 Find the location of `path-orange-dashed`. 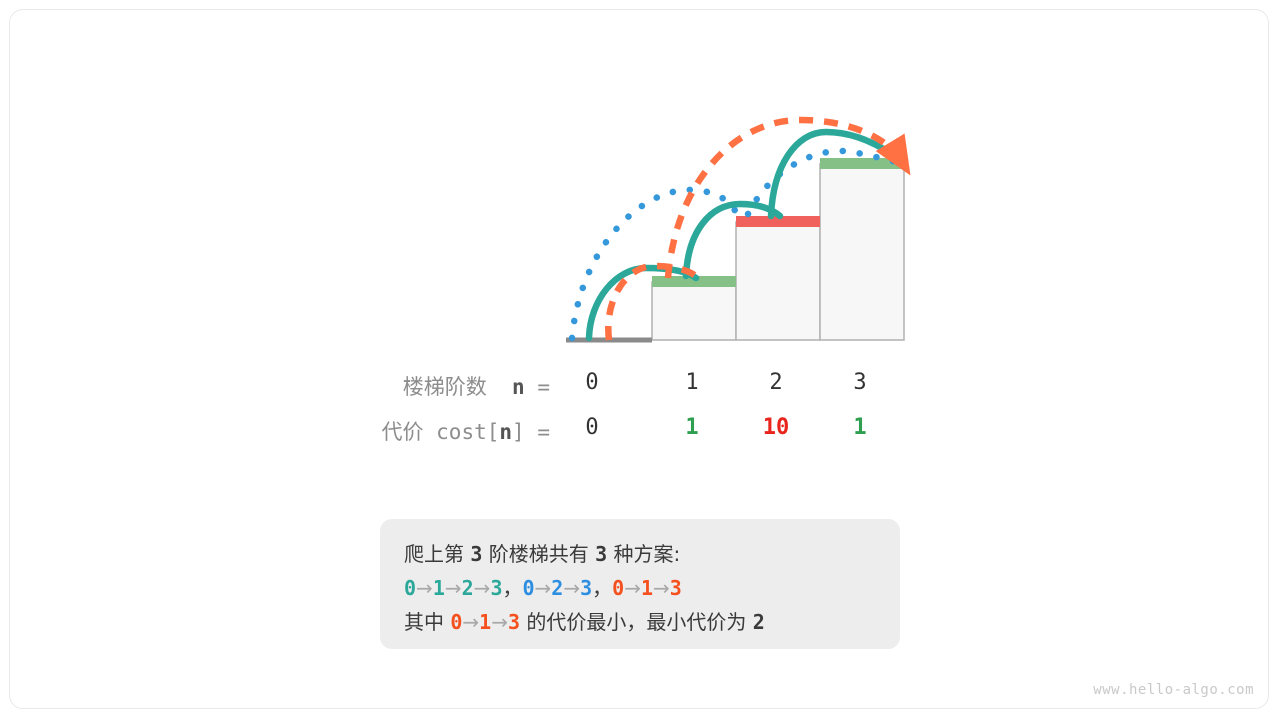

path-orange-dashed is located at coordinates (758, 228).